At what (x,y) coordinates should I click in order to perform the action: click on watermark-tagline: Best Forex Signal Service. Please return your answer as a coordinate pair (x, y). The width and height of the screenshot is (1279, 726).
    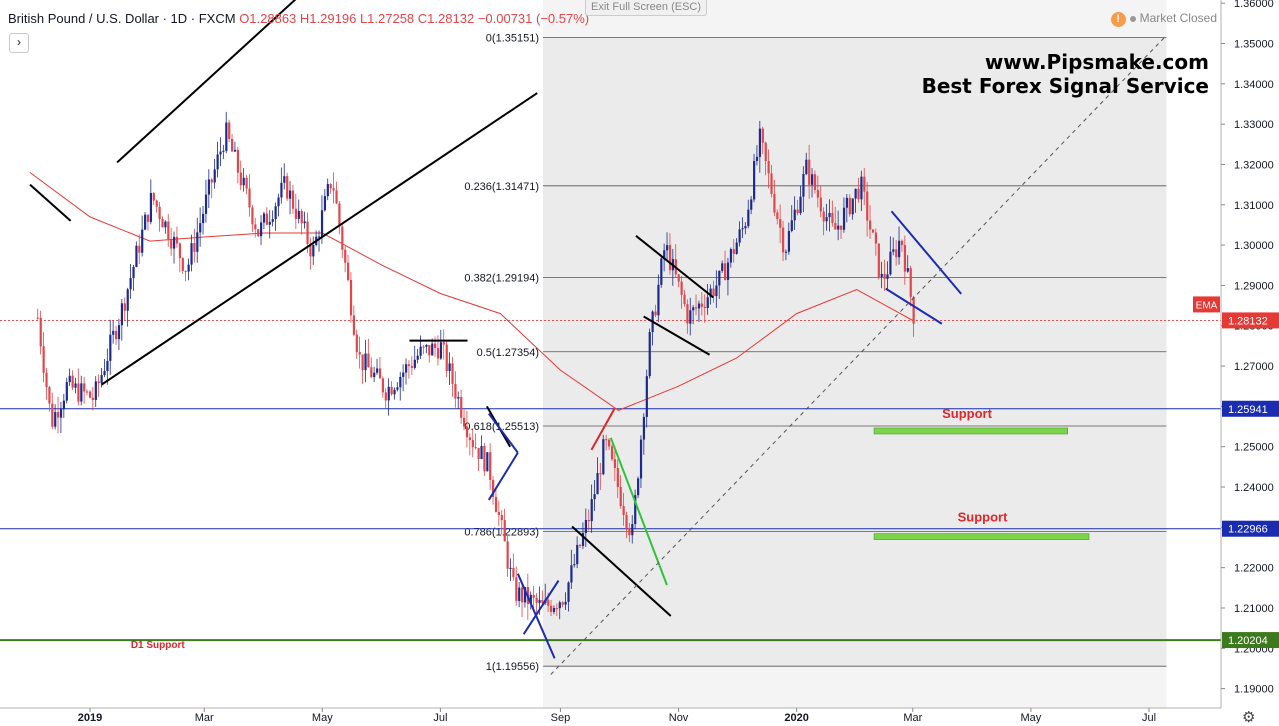
    Looking at the image, I should click on (1065, 86).